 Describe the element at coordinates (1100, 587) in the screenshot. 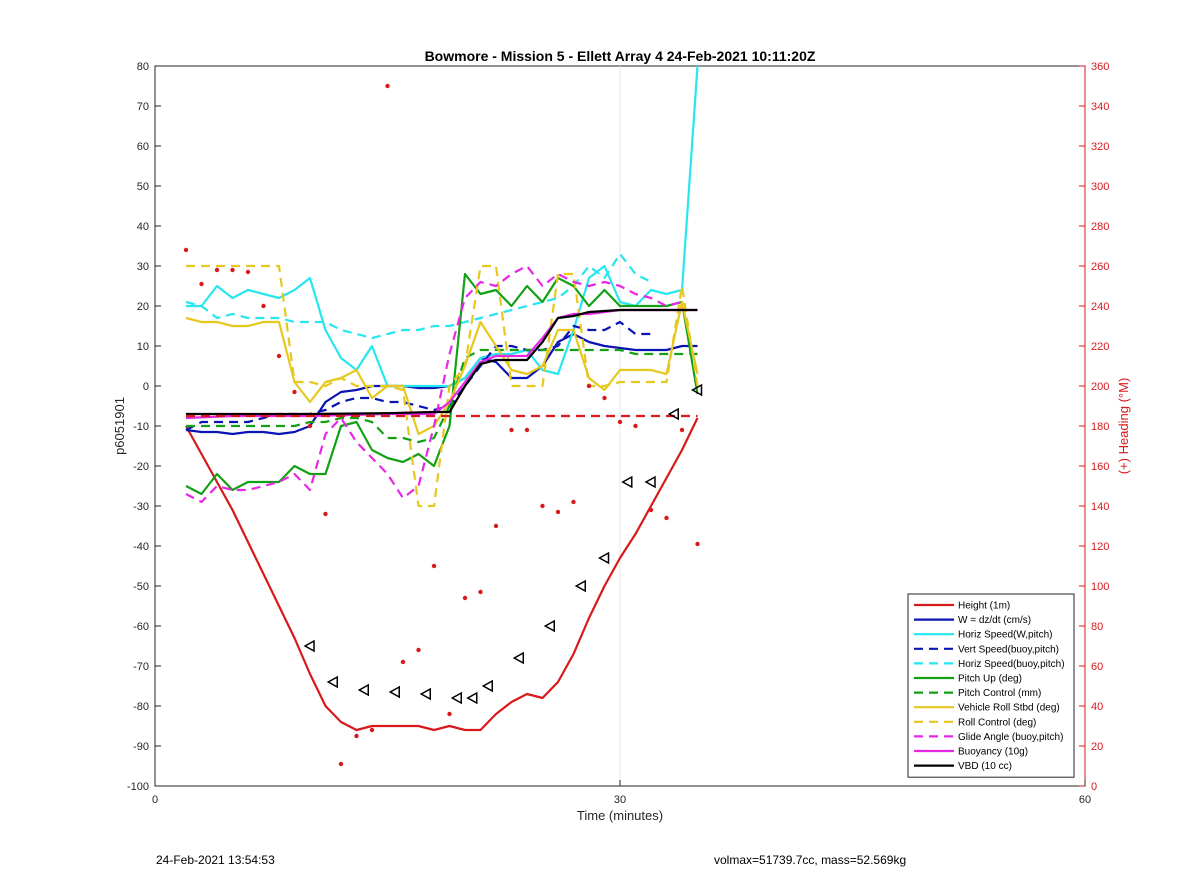

I see `y-right-tick-label: 100` at that location.